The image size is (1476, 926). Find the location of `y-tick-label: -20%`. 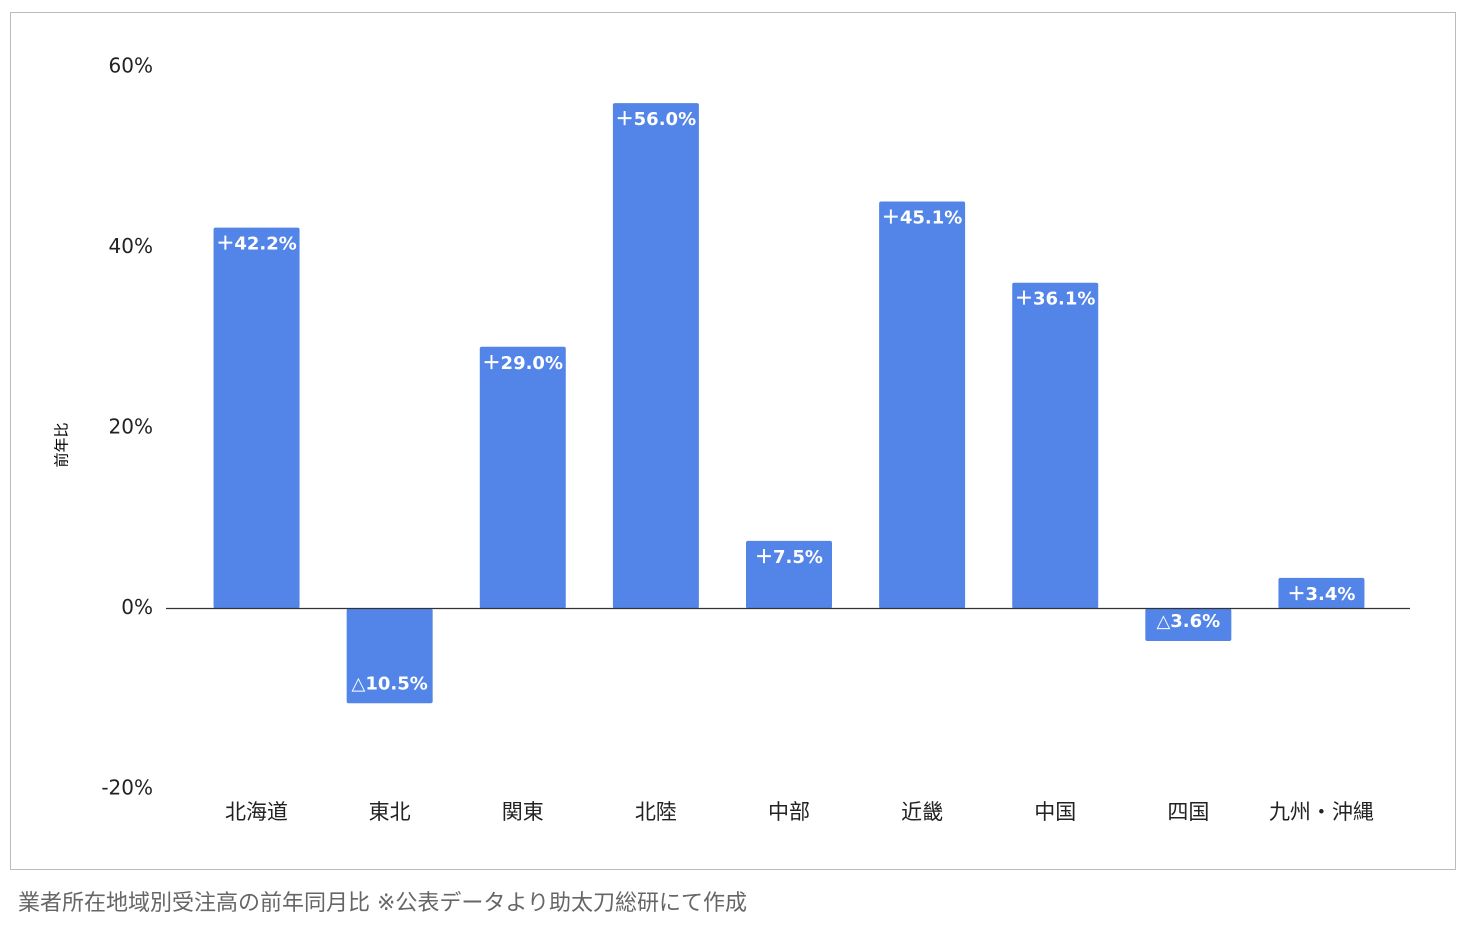

y-tick-label: -20% is located at coordinates (127, 788).